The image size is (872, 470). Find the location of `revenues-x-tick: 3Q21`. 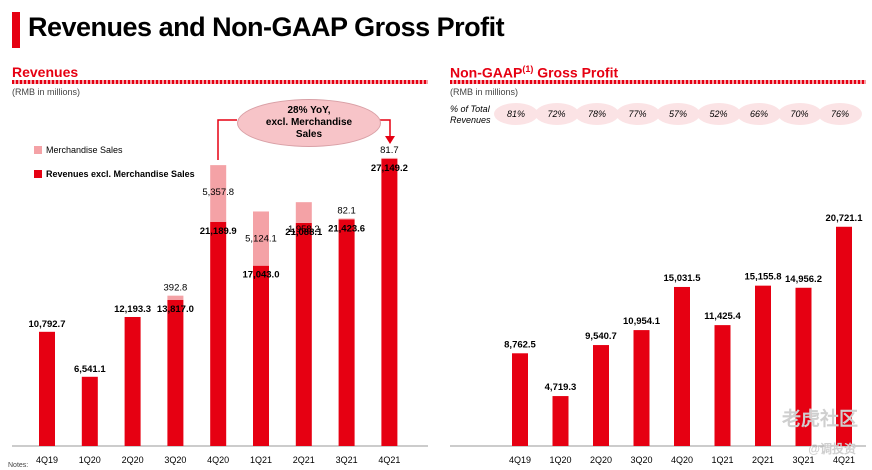

revenues-x-tick: 3Q21 is located at coordinates (347, 460).